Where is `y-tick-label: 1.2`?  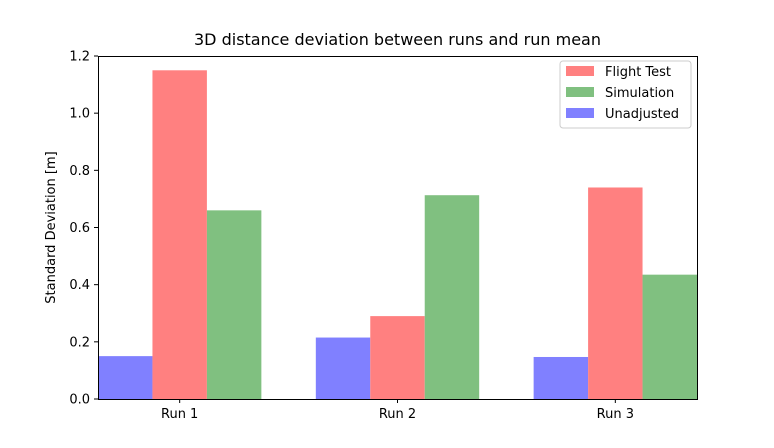
y-tick-label: 1.2 is located at coordinates (79, 57).